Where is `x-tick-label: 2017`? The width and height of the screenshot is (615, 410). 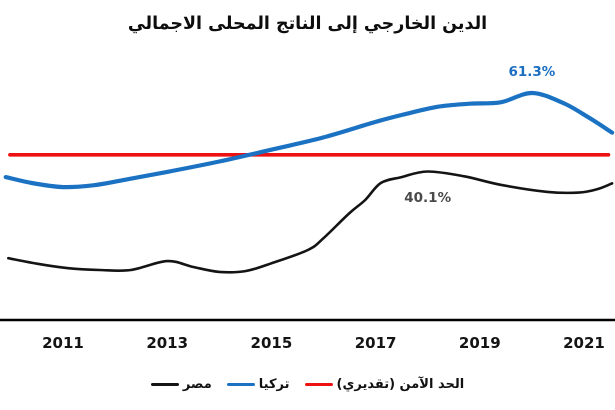 x-tick-label: 2017 is located at coordinates (375, 343).